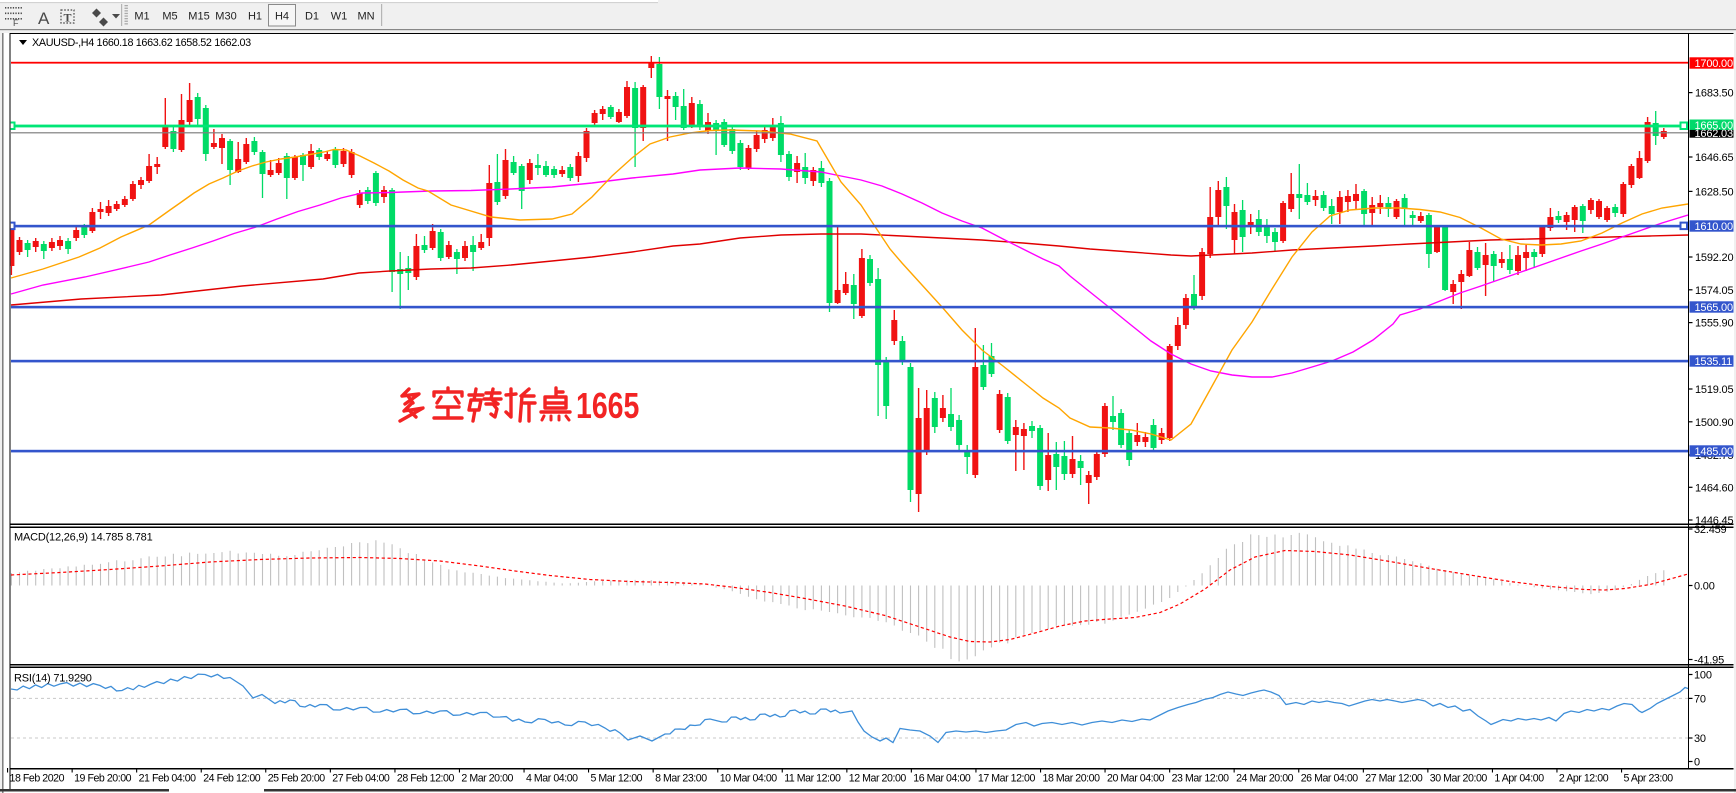 Image resolution: width=1736 pixels, height=793 pixels. What do you see at coordinates (297, 779) in the screenshot?
I see `svg-text: 25 Feb 20:00` at bounding box center [297, 779].